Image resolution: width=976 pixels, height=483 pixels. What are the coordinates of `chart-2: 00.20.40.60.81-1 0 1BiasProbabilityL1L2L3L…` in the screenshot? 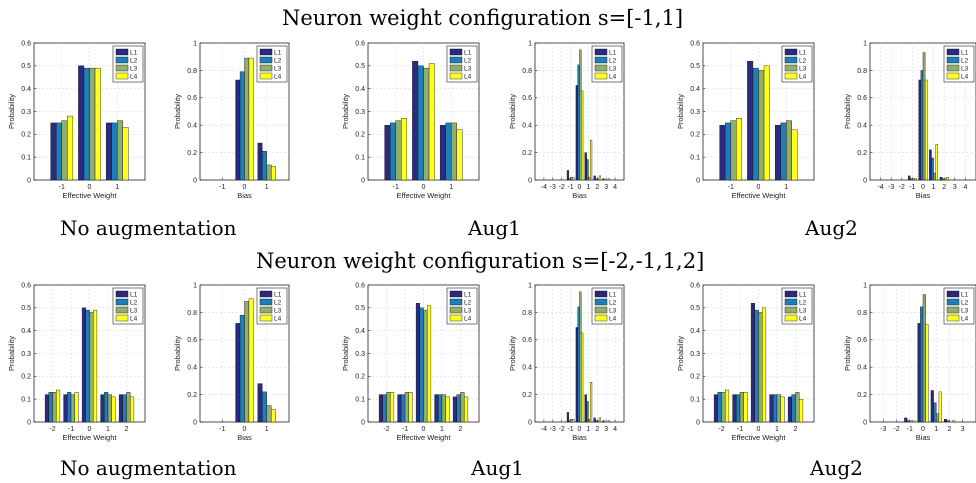 It's located at (231, 120).